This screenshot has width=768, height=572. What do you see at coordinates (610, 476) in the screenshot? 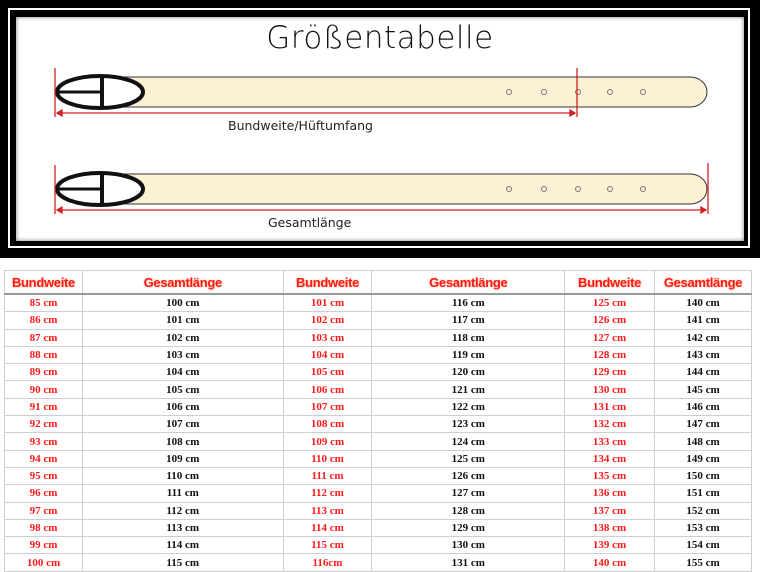
I see `bundweite-cell: 135 cm` at bounding box center [610, 476].